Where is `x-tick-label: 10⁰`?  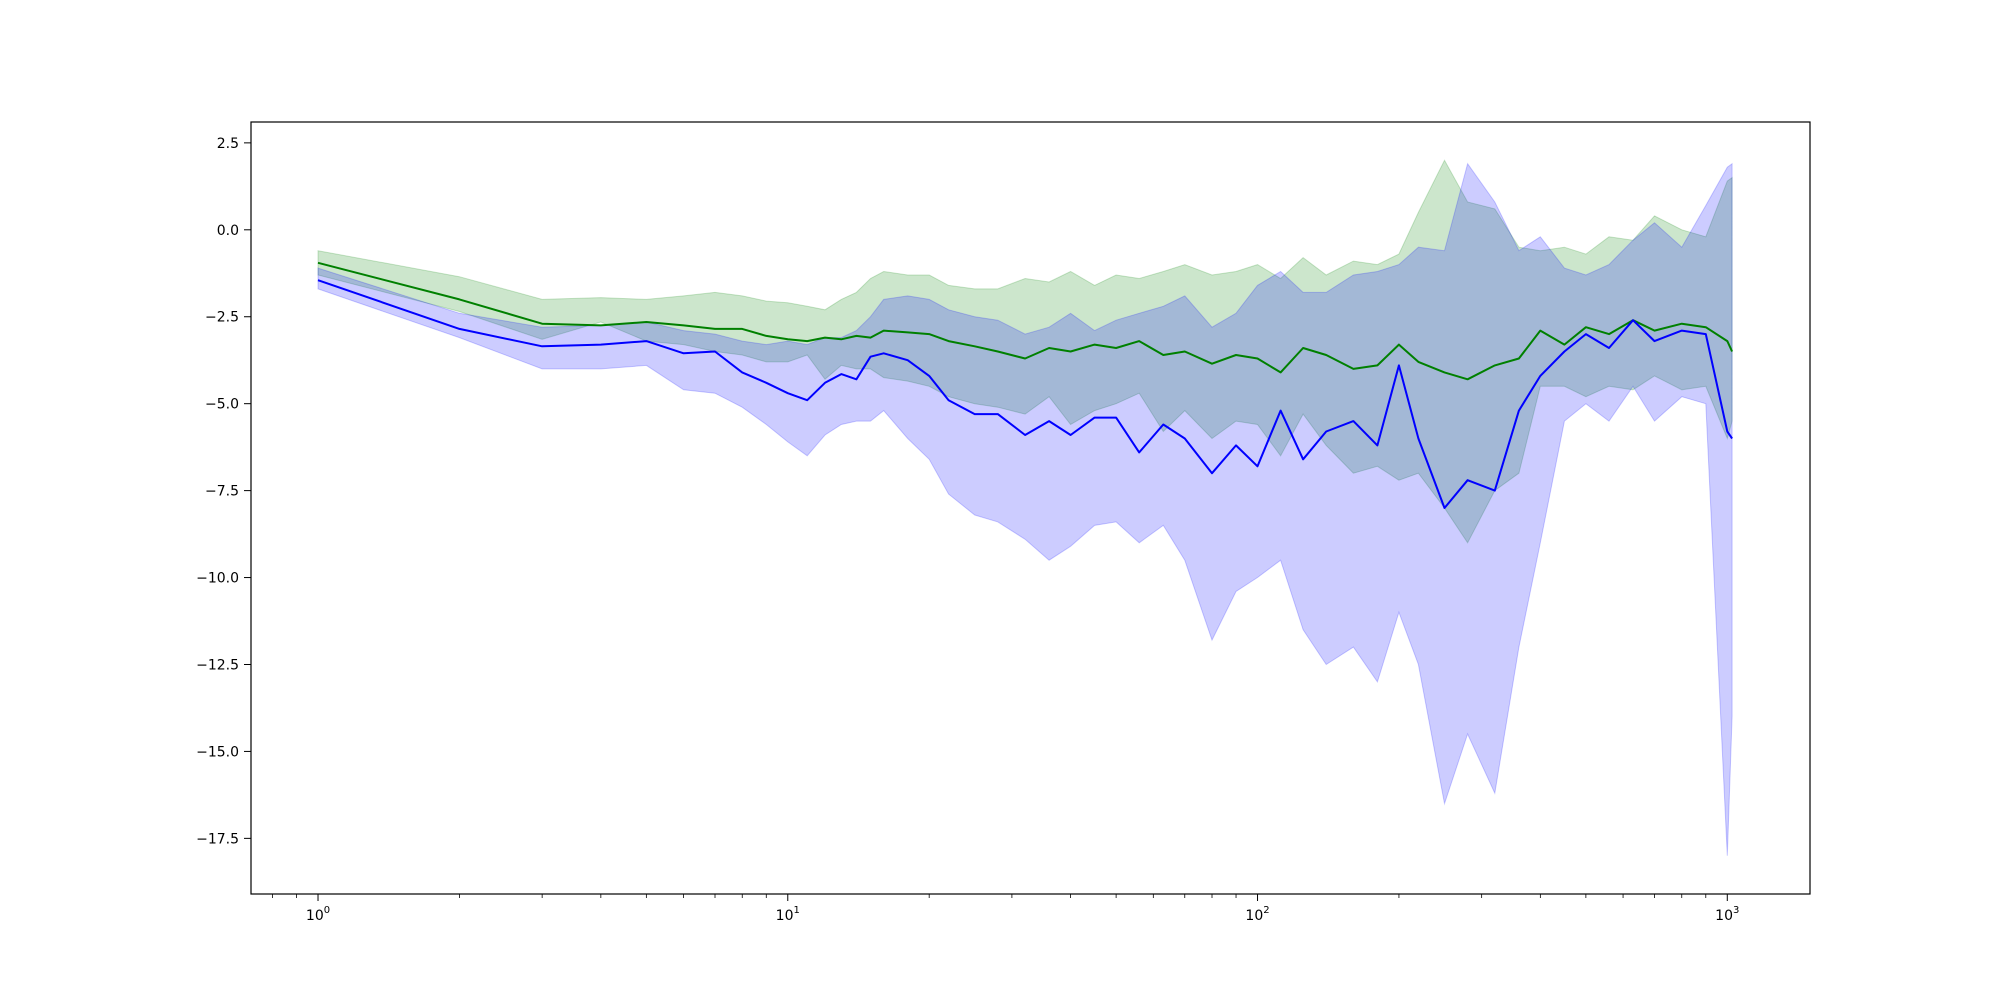
x-tick-label: 10⁰ is located at coordinates (318, 914).